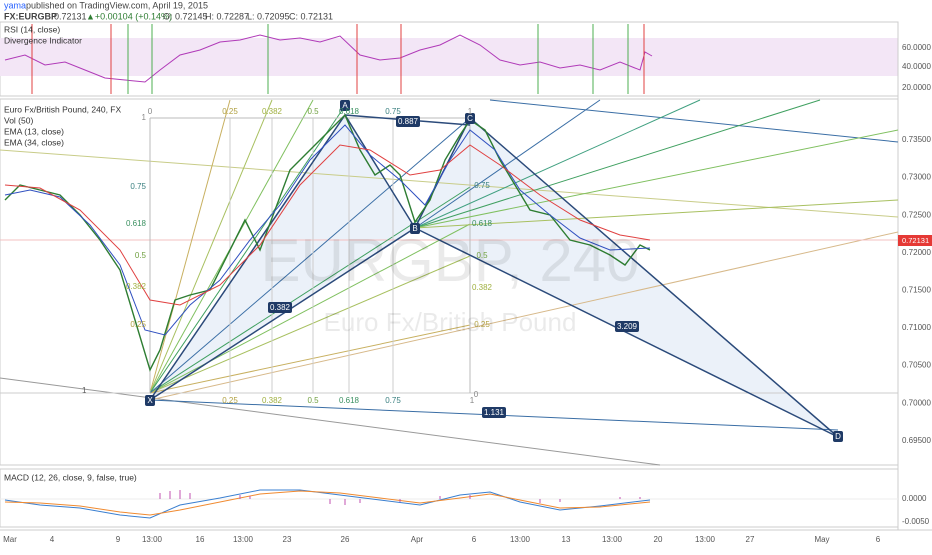 The width and height of the screenshot is (932, 555). I want to click on point-label: X, so click(150, 400).